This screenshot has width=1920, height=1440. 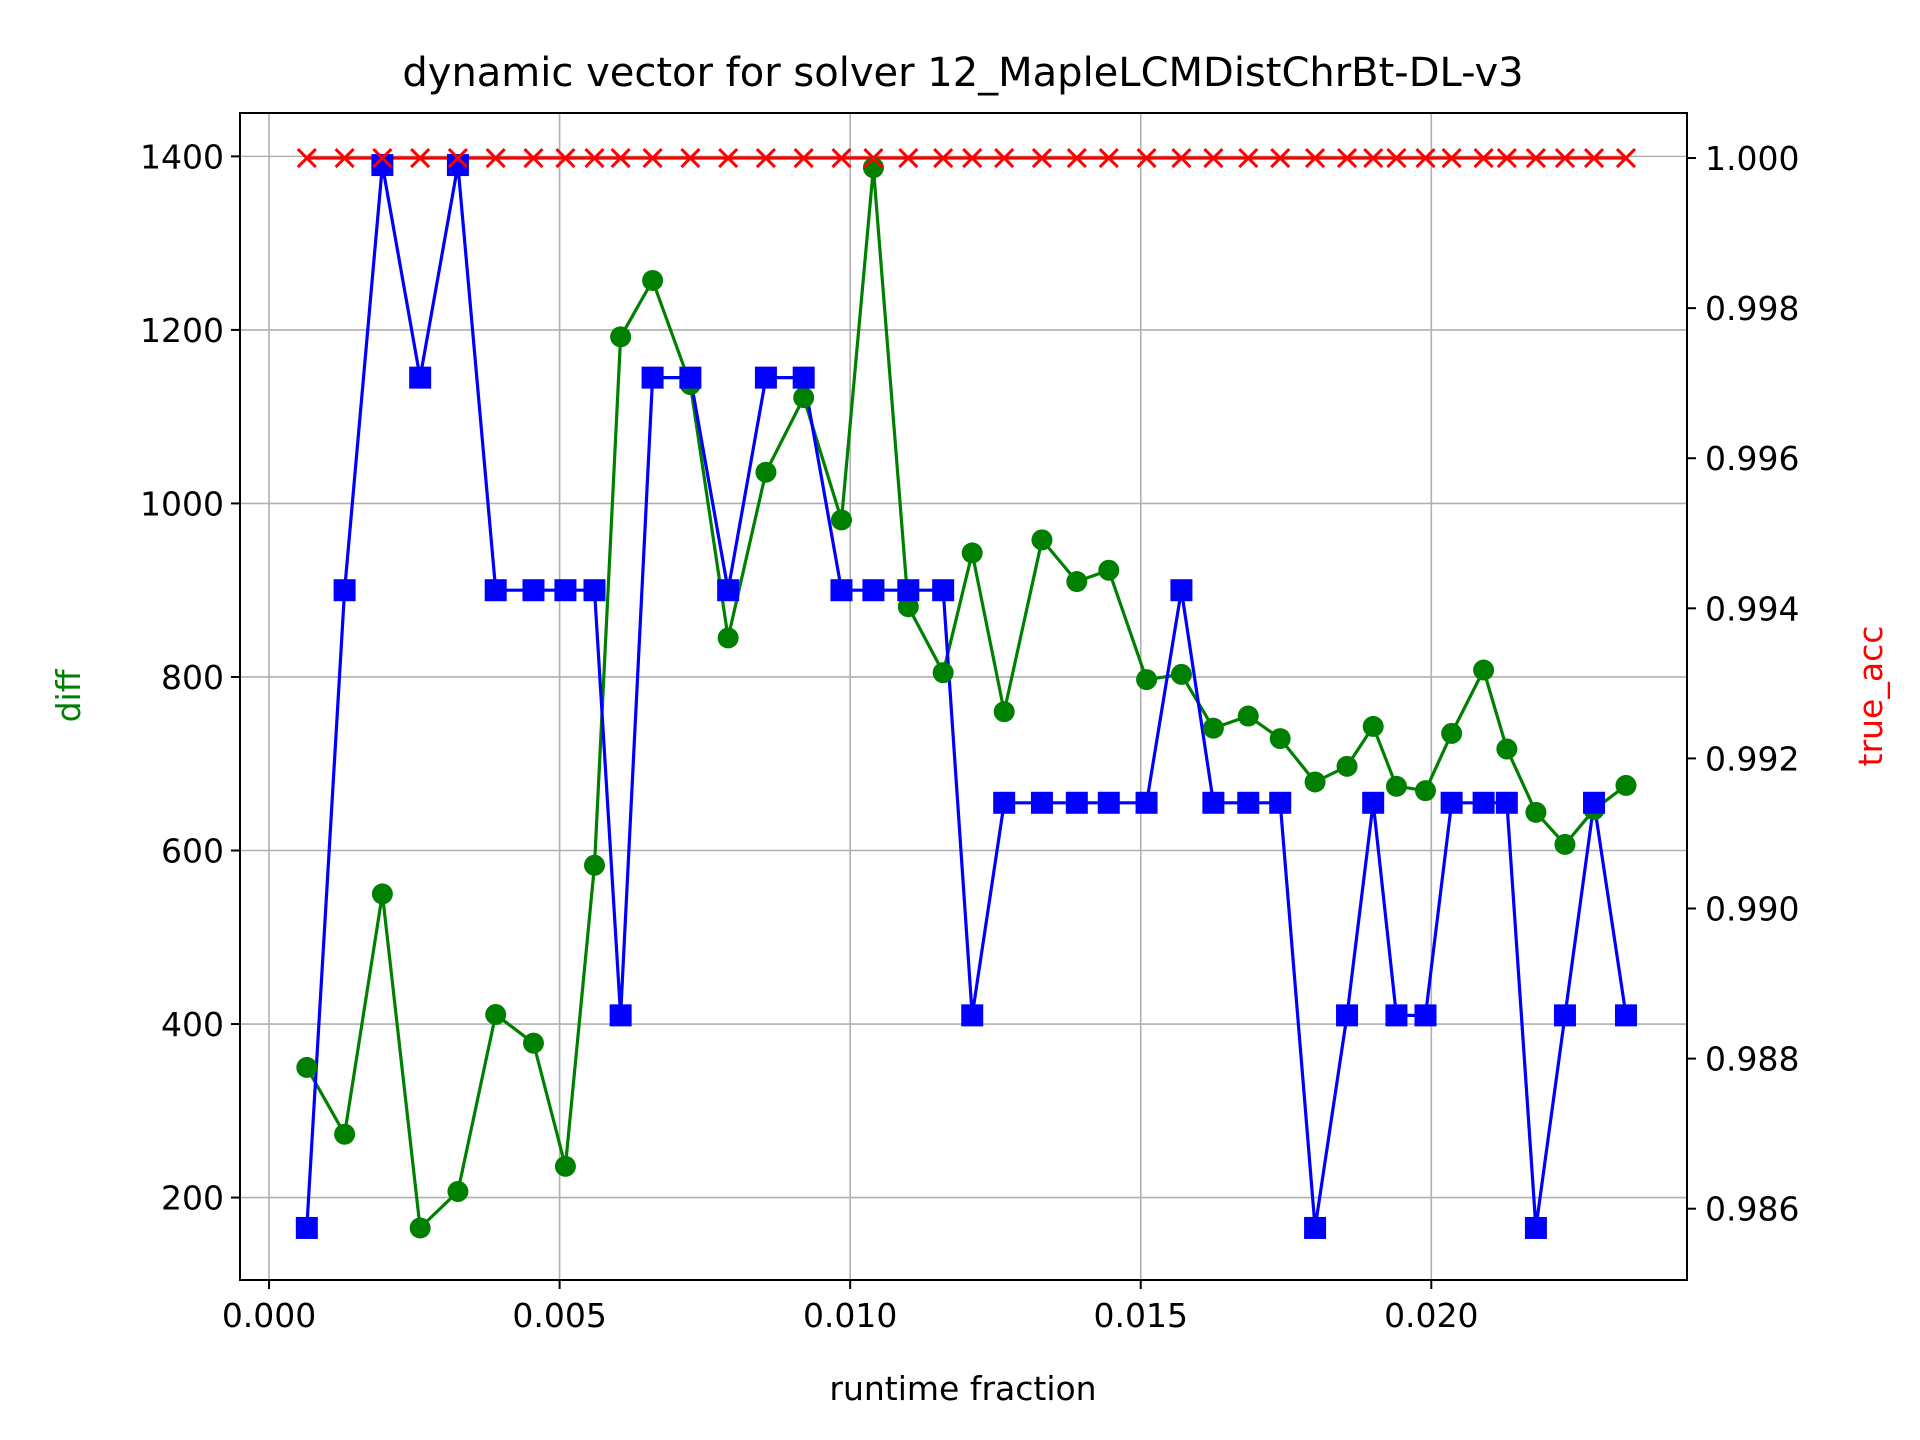 What do you see at coordinates (1141, 1315) in the screenshot?
I see `x-tick-label: 0.015` at bounding box center [1141, 1315].